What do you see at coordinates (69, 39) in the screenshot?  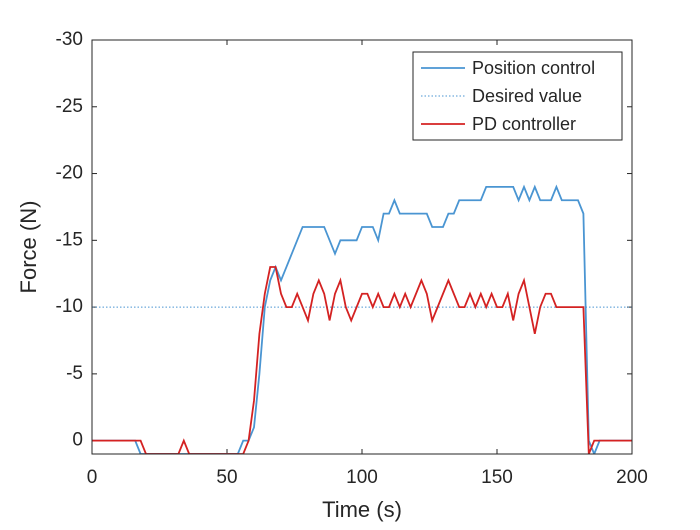 I see `y-tick-label: -30` at bounding box center [69, 39].